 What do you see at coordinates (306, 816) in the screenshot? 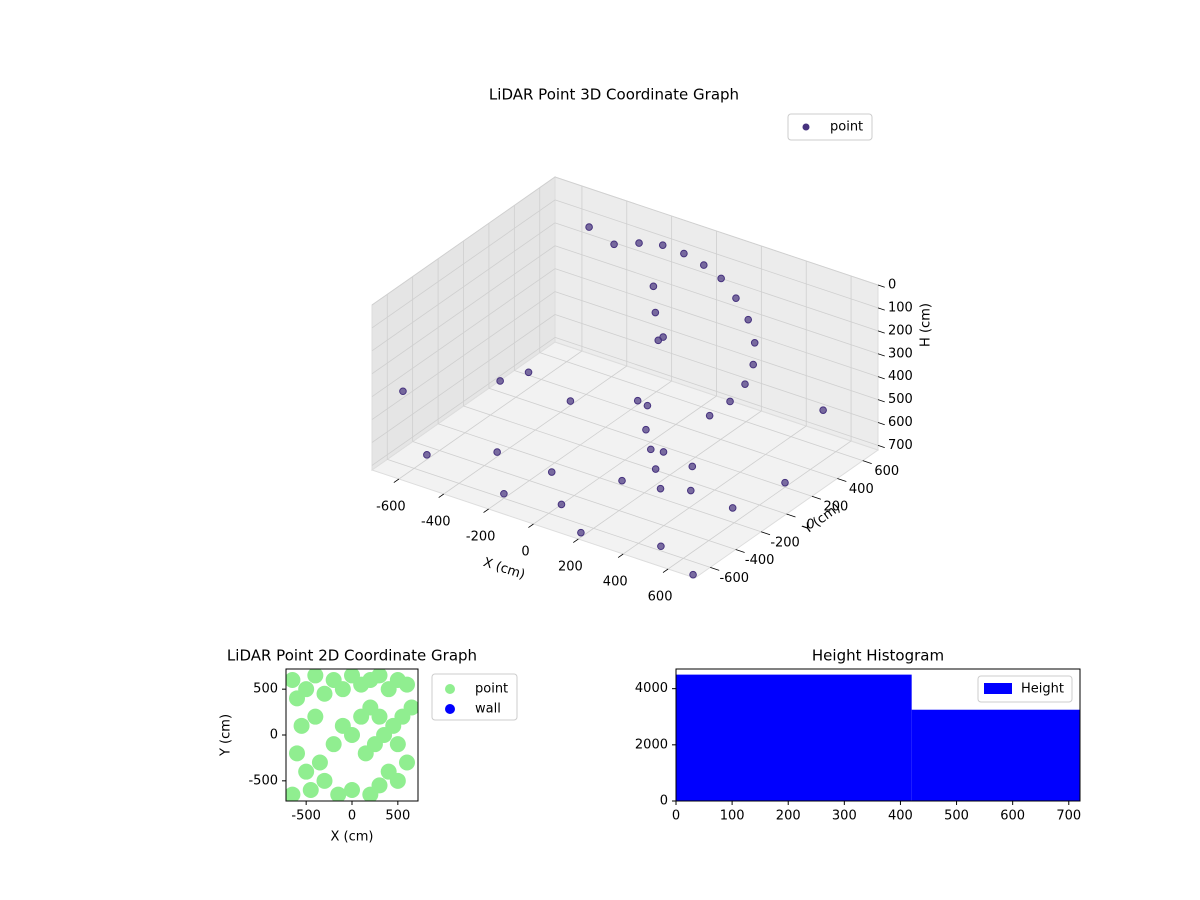
I see `x-tick-label: -500` at bounding box center [306, 816].